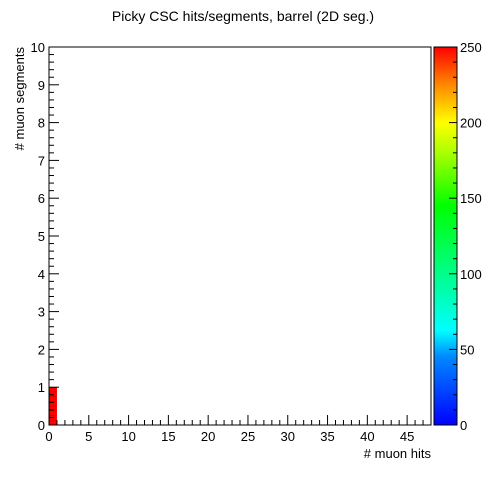  I want to click on colorbar-tick-label: 150, so click(471, 198).